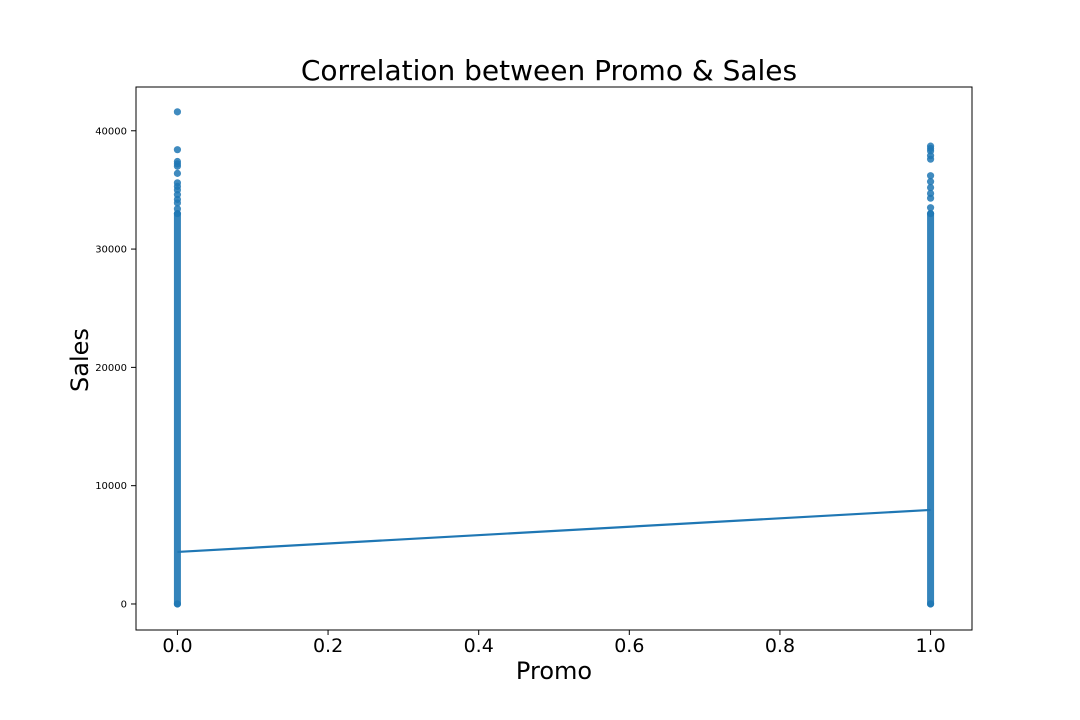 This screenshot has width=1080, height=720. I want to click on regression-line, so click(554, 531).